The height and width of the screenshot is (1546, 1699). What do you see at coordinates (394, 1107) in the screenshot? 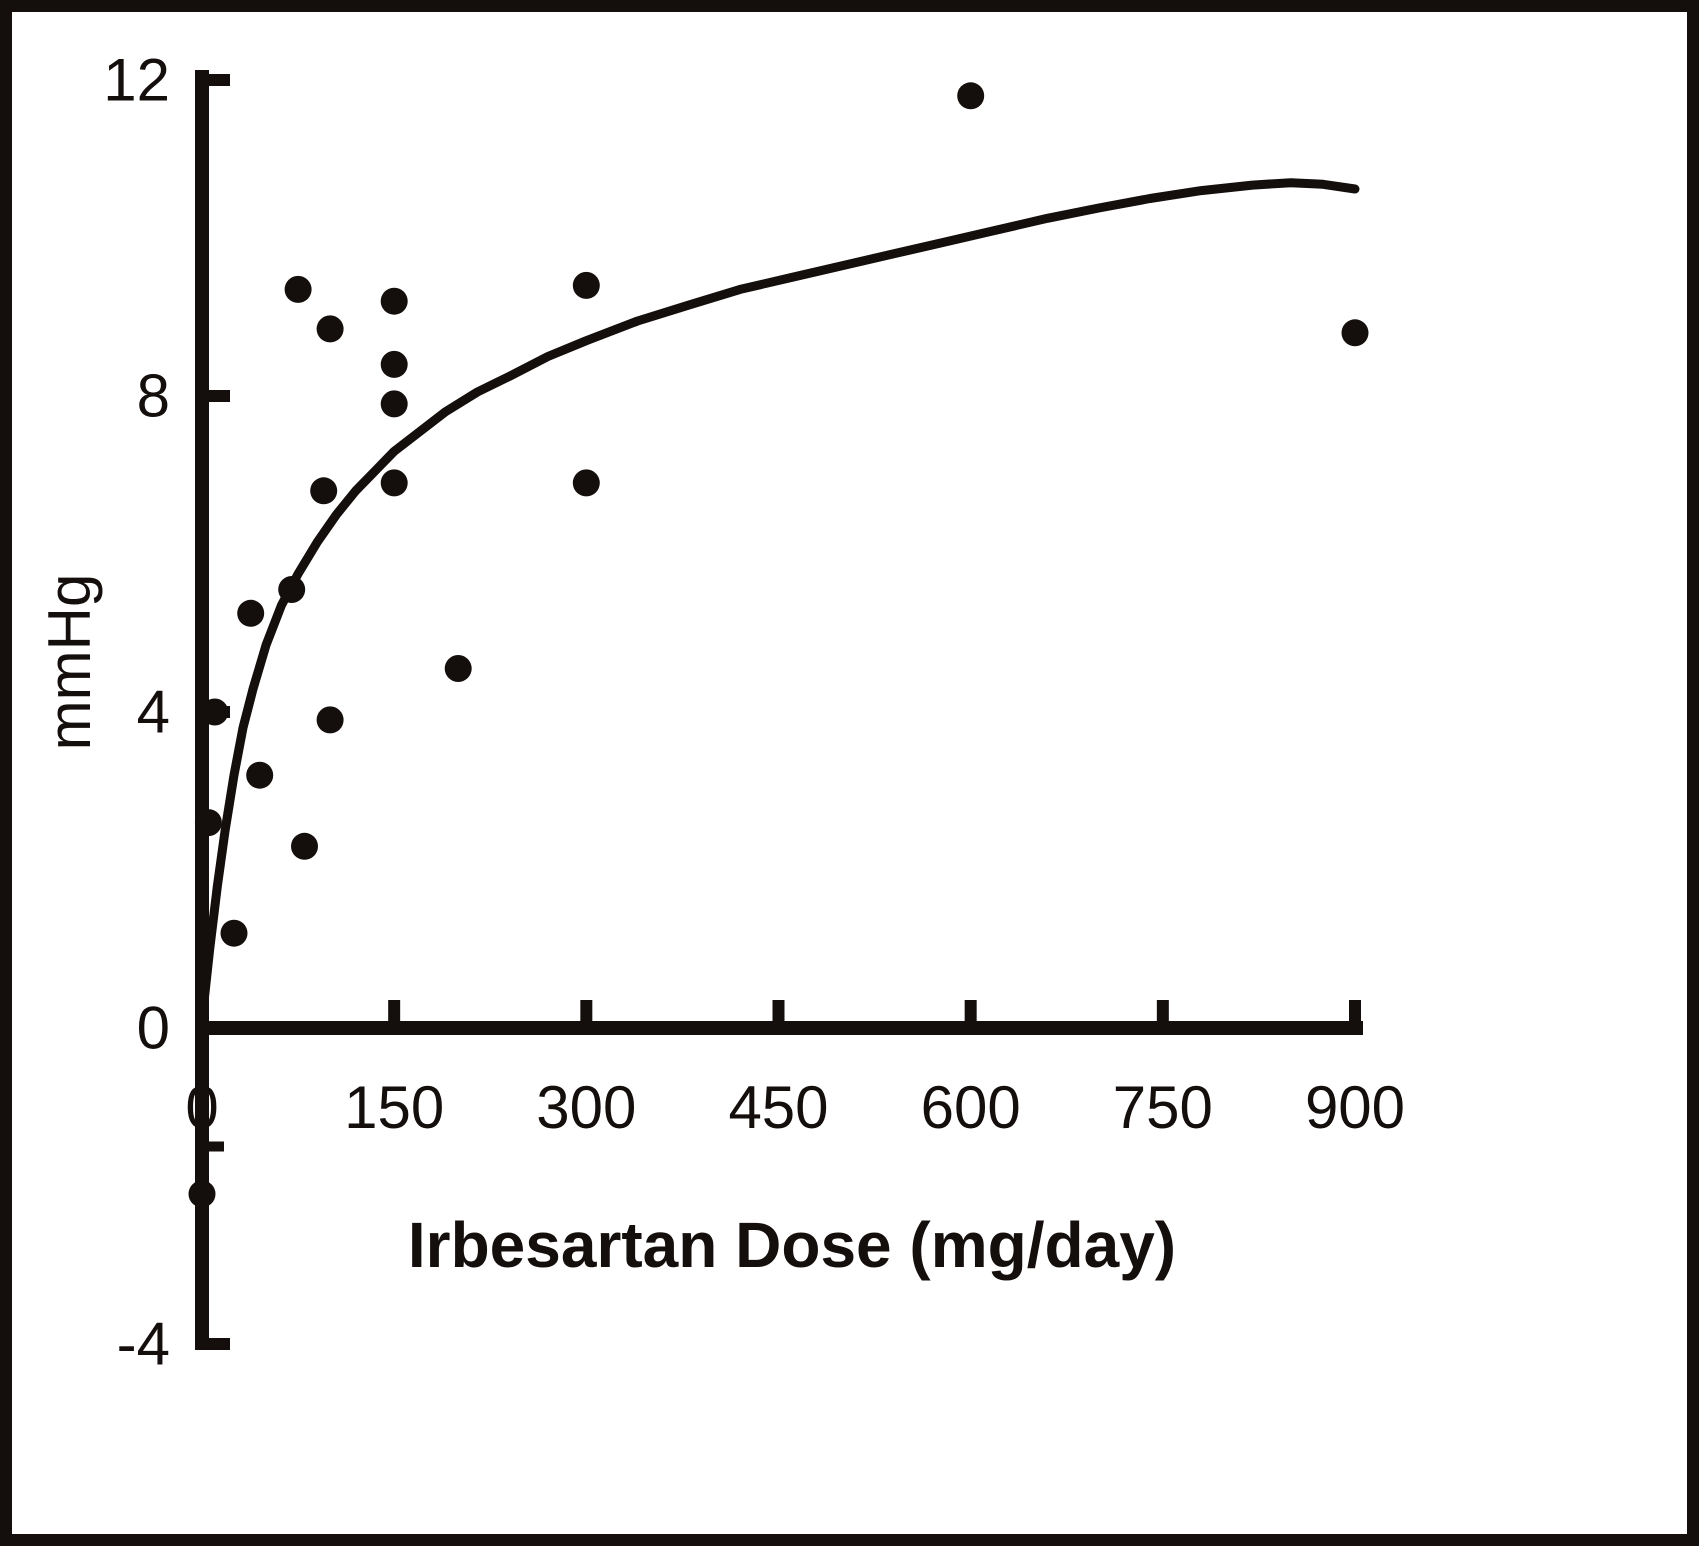
I see `x-tick-label: 150` at bounding box center [394, 1107].